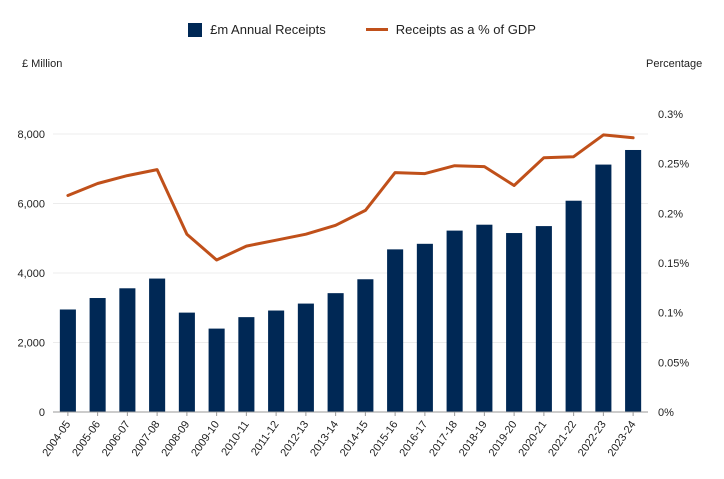 The height and width of the screenshot is (479, 724). Describe the element at coordinates (56, 439) in the screenshot. I see `x-tick-label: 2004-05` at that location.